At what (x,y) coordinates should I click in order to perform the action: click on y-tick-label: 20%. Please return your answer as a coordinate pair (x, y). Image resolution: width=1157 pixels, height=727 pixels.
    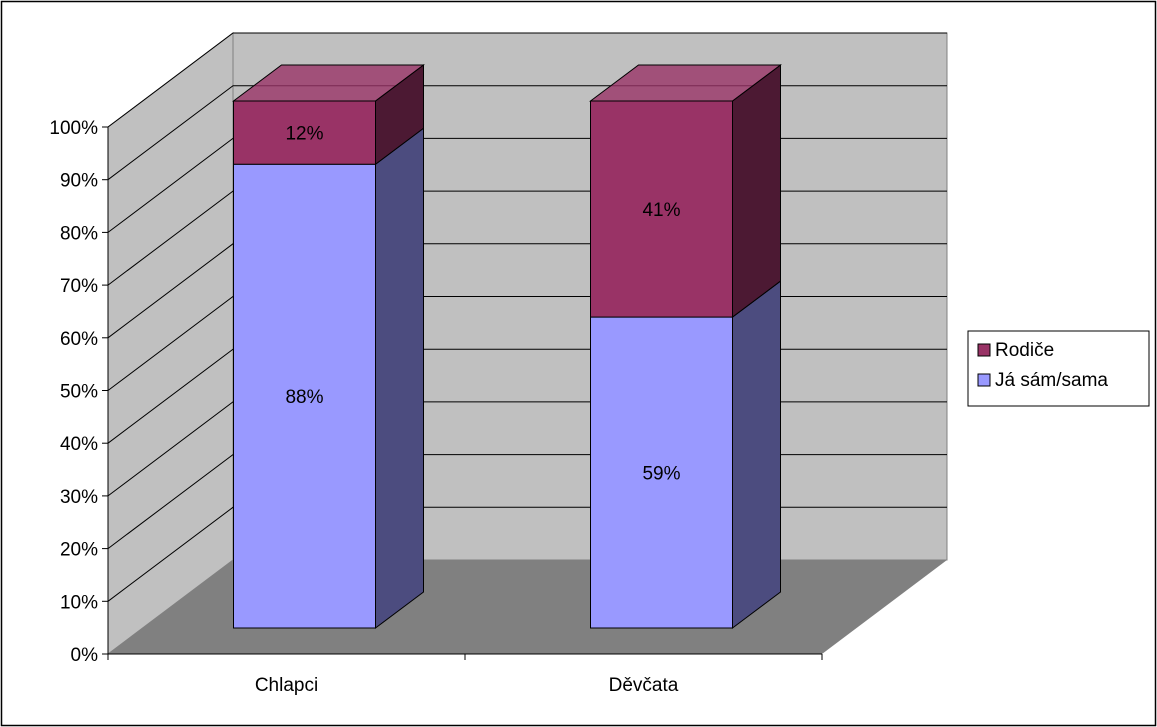
    Looking at the image, I should click on (79, 550).